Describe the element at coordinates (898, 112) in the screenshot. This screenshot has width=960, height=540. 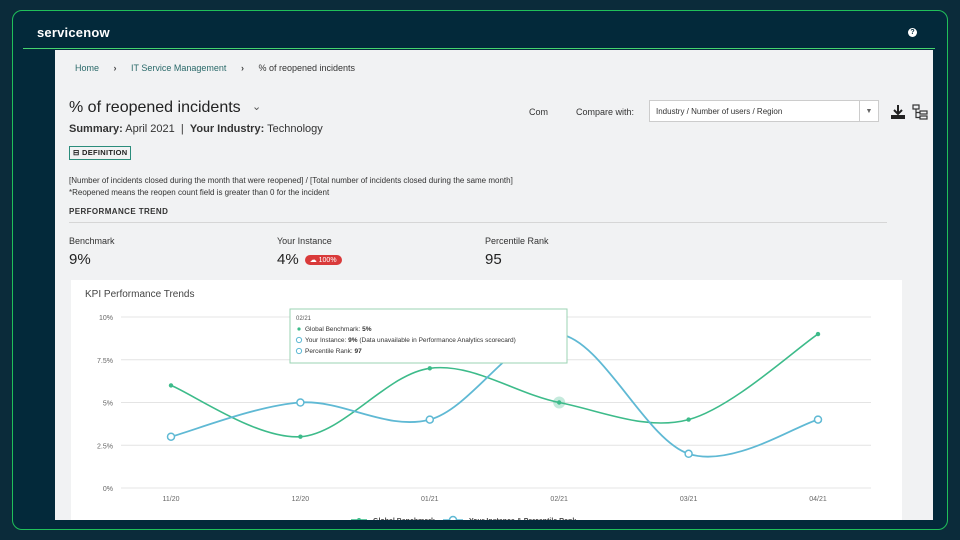
I see `download-icon` at that location.